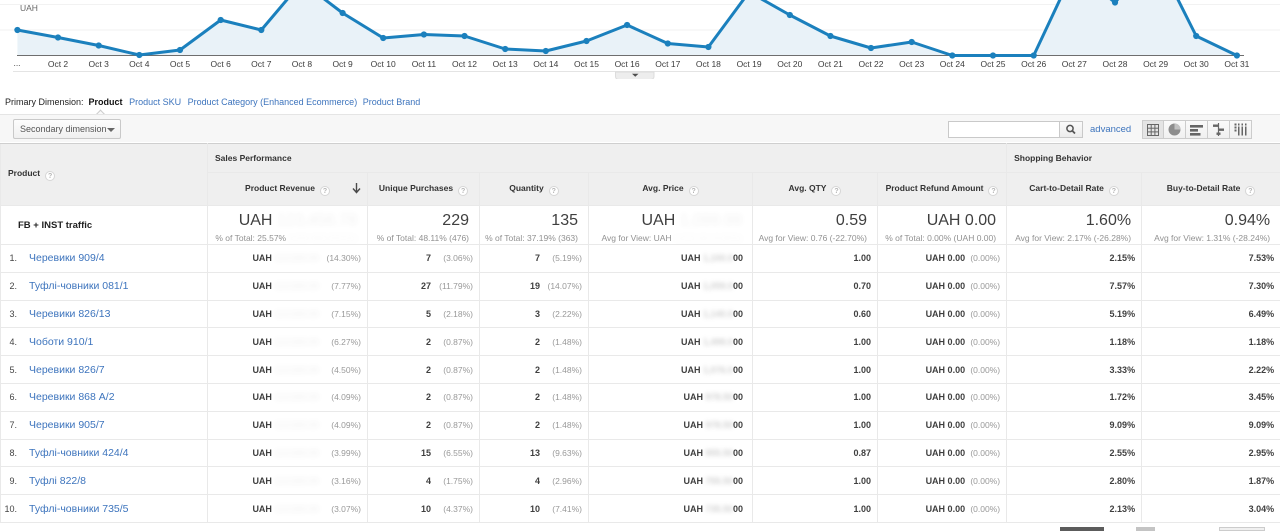 The height and width of the screenshot is (531, 1280). Describe the element at coordinates (464, 64) in the screenshot. I see `svg-text: Oct 12` at that location.